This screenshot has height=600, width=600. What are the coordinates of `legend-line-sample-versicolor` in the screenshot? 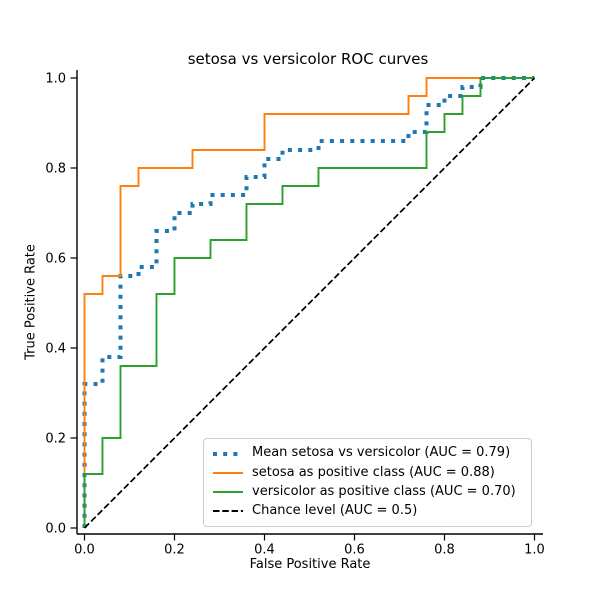 It's located at (228, 492).